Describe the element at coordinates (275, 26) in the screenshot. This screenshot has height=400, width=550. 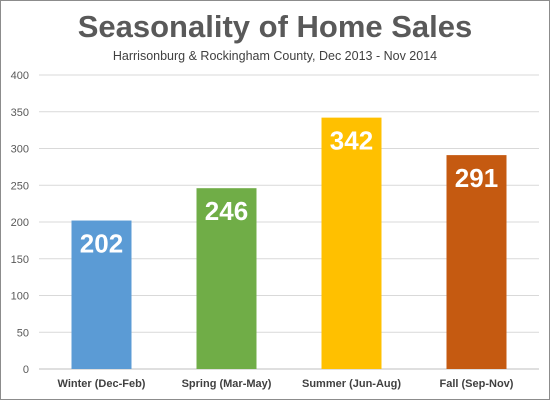
I see `chart-title: Seasonality of Home Sales` at that location.